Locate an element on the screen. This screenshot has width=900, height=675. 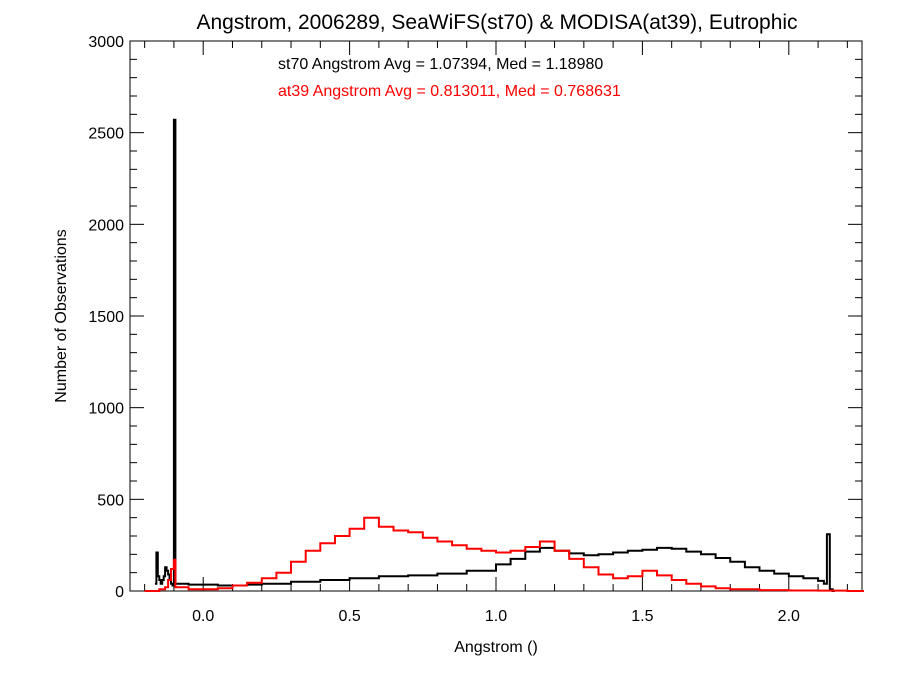
y-tick-label: 2500 is located at coordinates (106, 134).